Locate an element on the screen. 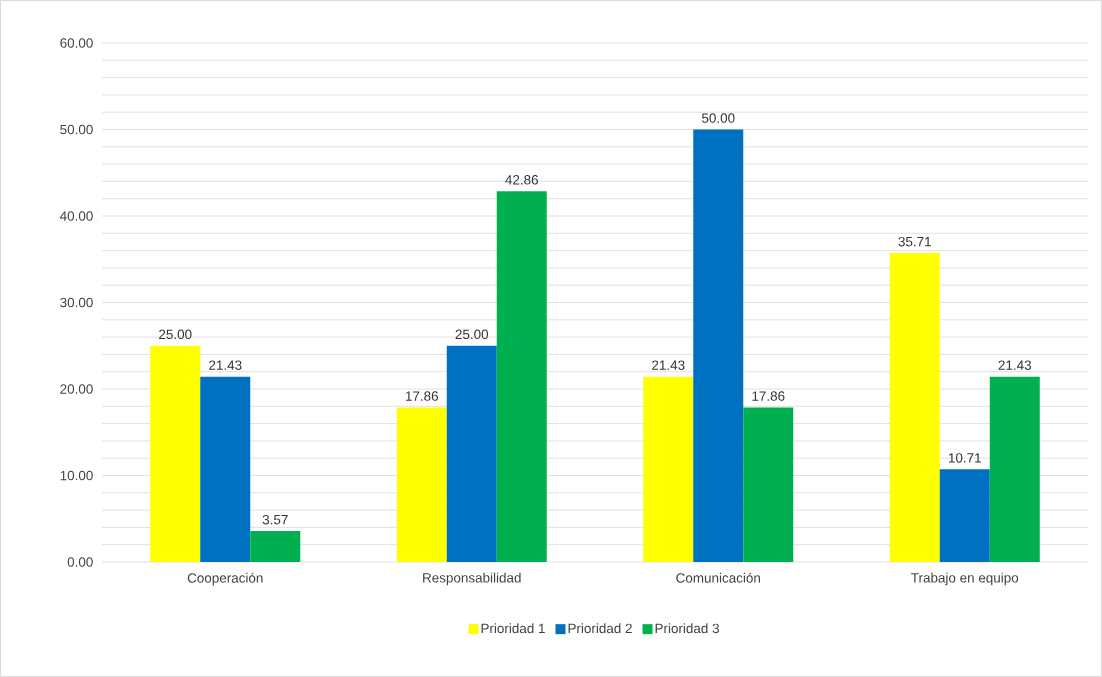  y-tick-label: 20.00 is located at coordinates (76, 389).